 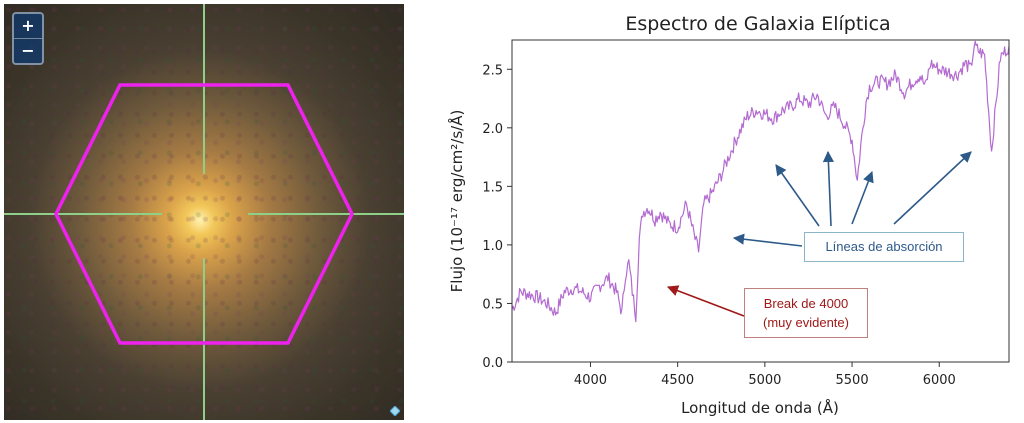 What do you see at coordinates (806, 322) in the screenshot?
I see `break-4000-line2: (muy evidente)` at bounding box center [806, 322].